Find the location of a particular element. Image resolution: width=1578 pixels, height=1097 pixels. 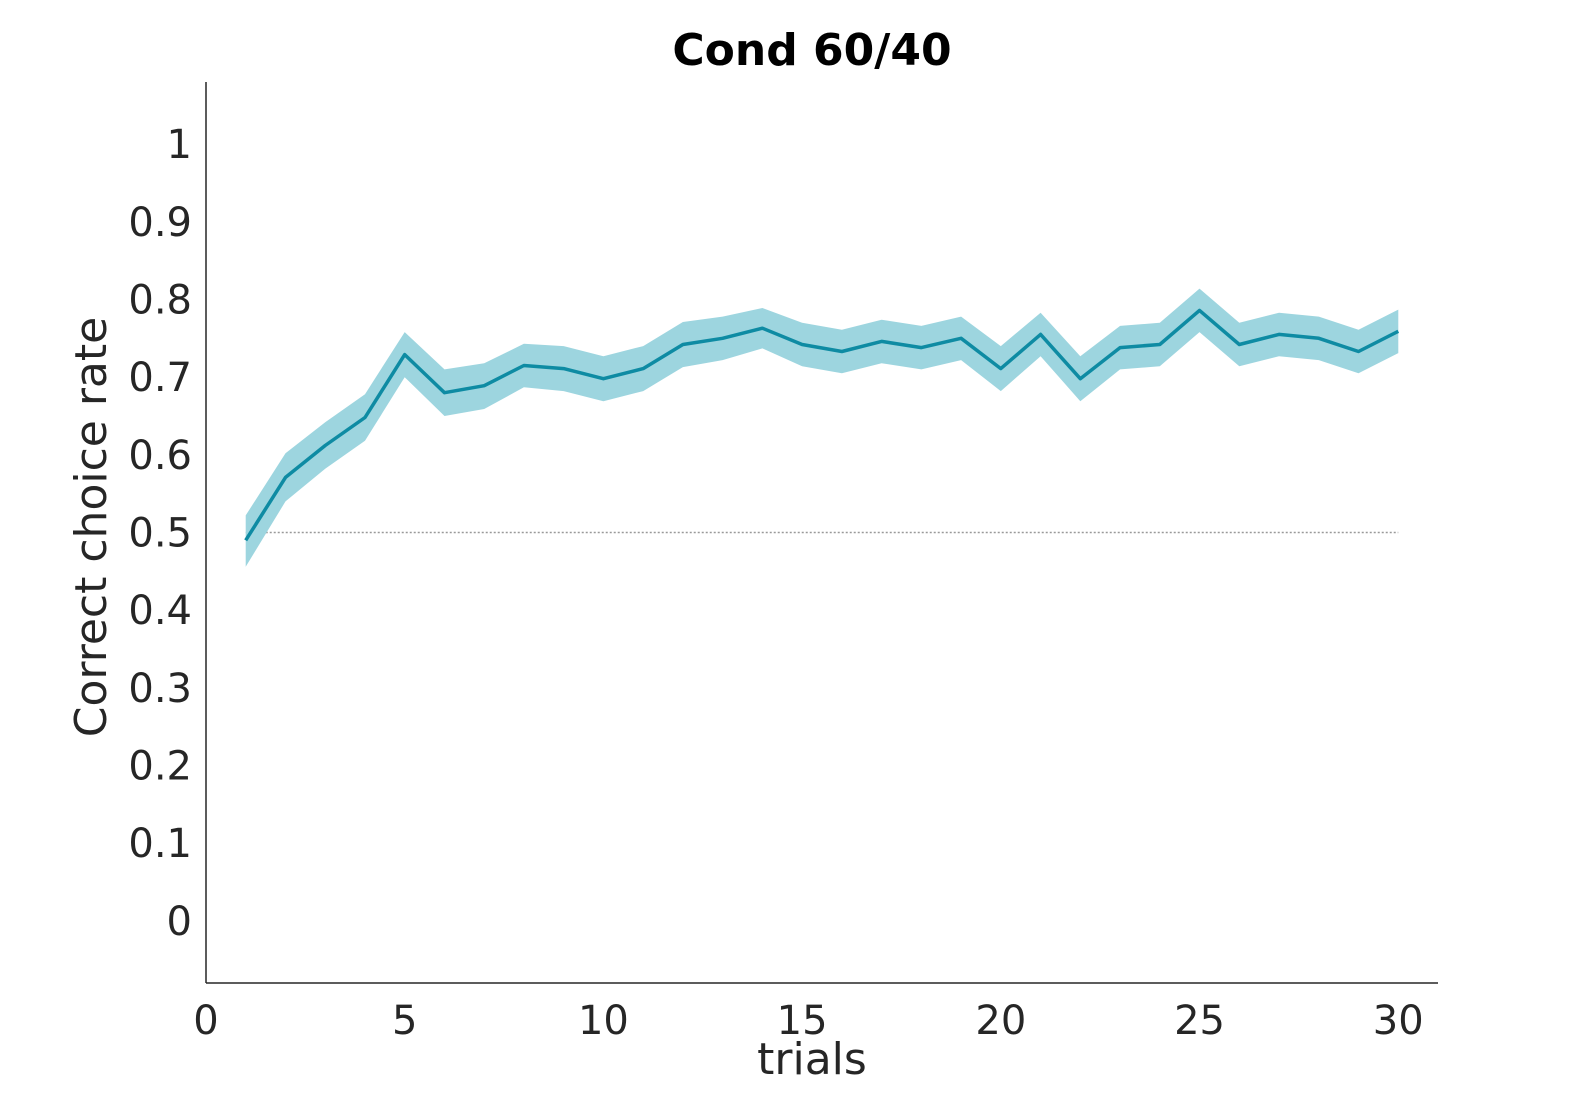

chart-title: Cond 60/40 is located at coordinates (811, 50).